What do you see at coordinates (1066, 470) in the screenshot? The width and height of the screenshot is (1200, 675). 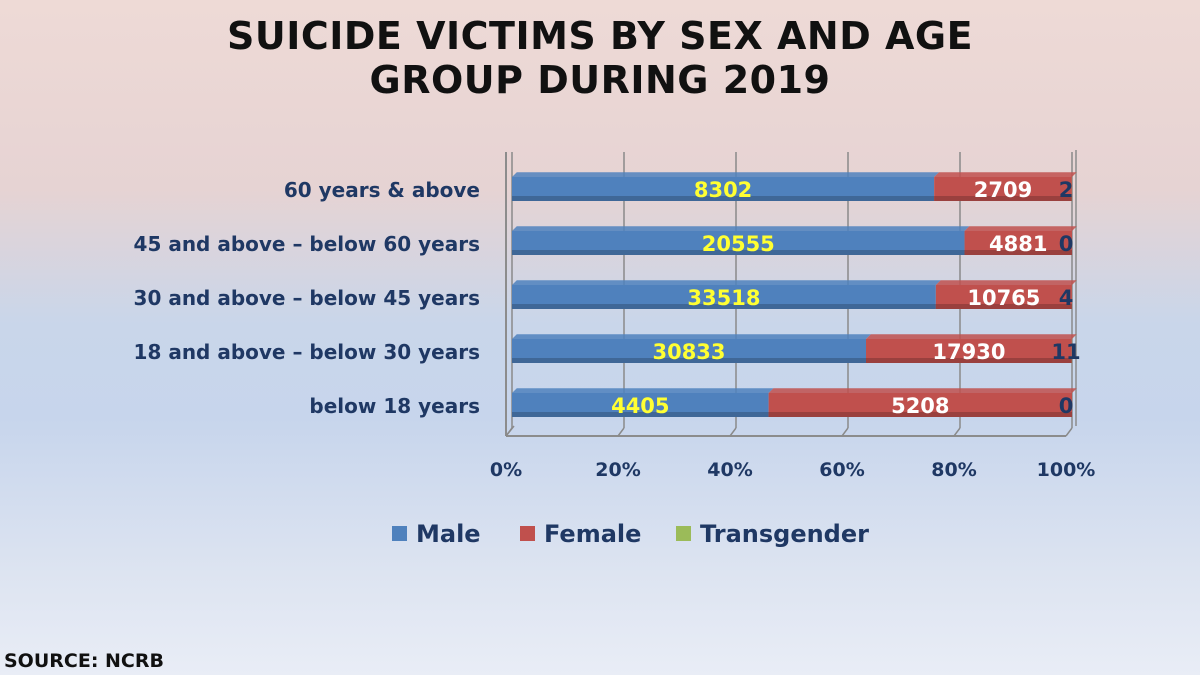 I see `x-tick-label-100: 100%` at bounding box center [1066, 470].